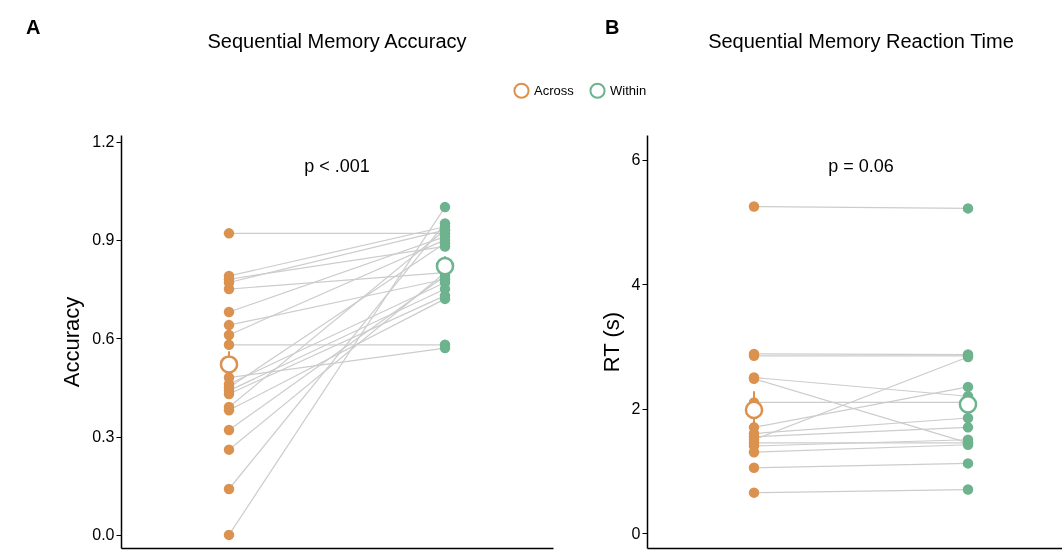 The height and width of the screenshot is (556, 1062). Describe the element at coordinates (636, 160) in the screenshot. I see `y-tick-label: 6` at that location.